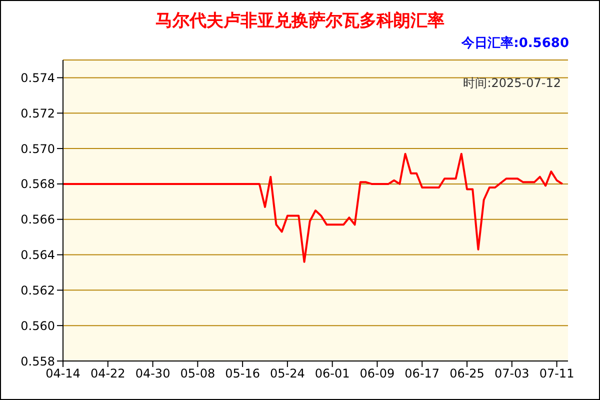 The image size is (600, 400). Describe the element at coordinates (37, 325) in the screenshot. I see `y-tick-label: 0.560` at that location.